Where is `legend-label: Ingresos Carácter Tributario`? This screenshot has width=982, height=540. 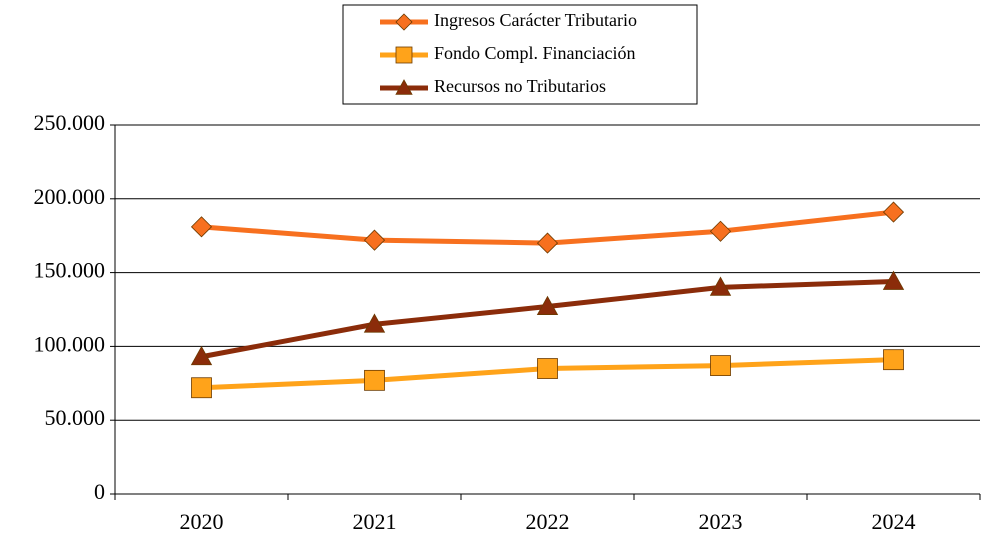
legend-label: Ingresos Carácter Tributario is located at coordinates (535, 20).